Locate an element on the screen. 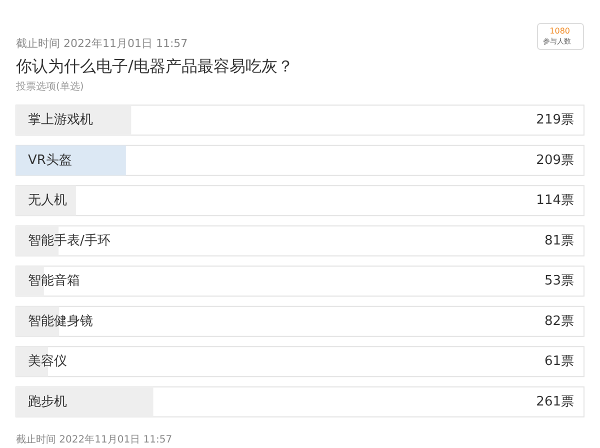  bar is located at coordinates (71, 160).